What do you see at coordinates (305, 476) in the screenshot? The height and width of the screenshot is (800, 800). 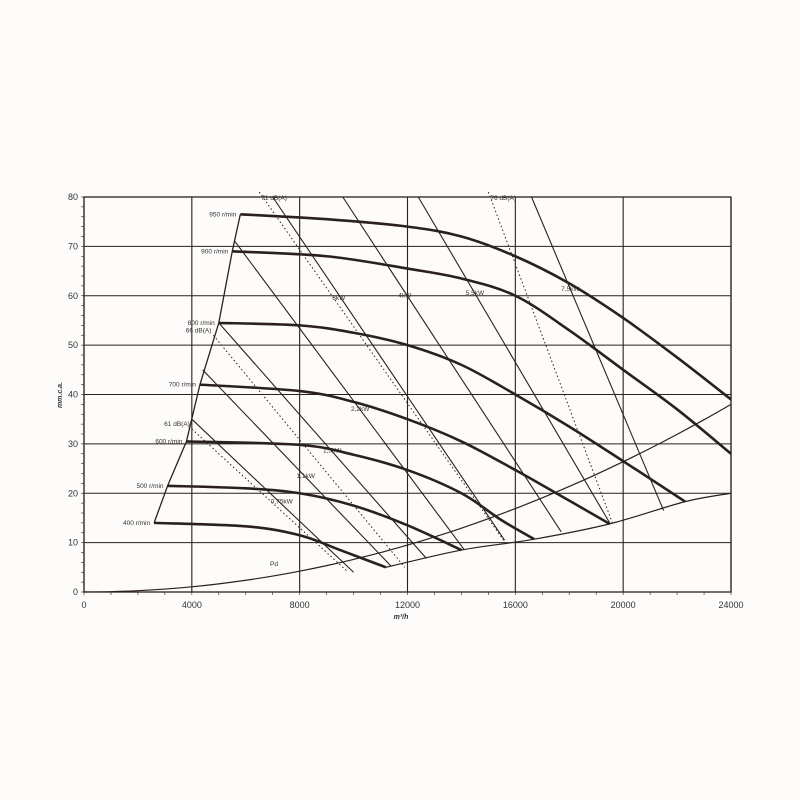 I see `power-line-label: 1,1kW` at bounding box center [305, 476].